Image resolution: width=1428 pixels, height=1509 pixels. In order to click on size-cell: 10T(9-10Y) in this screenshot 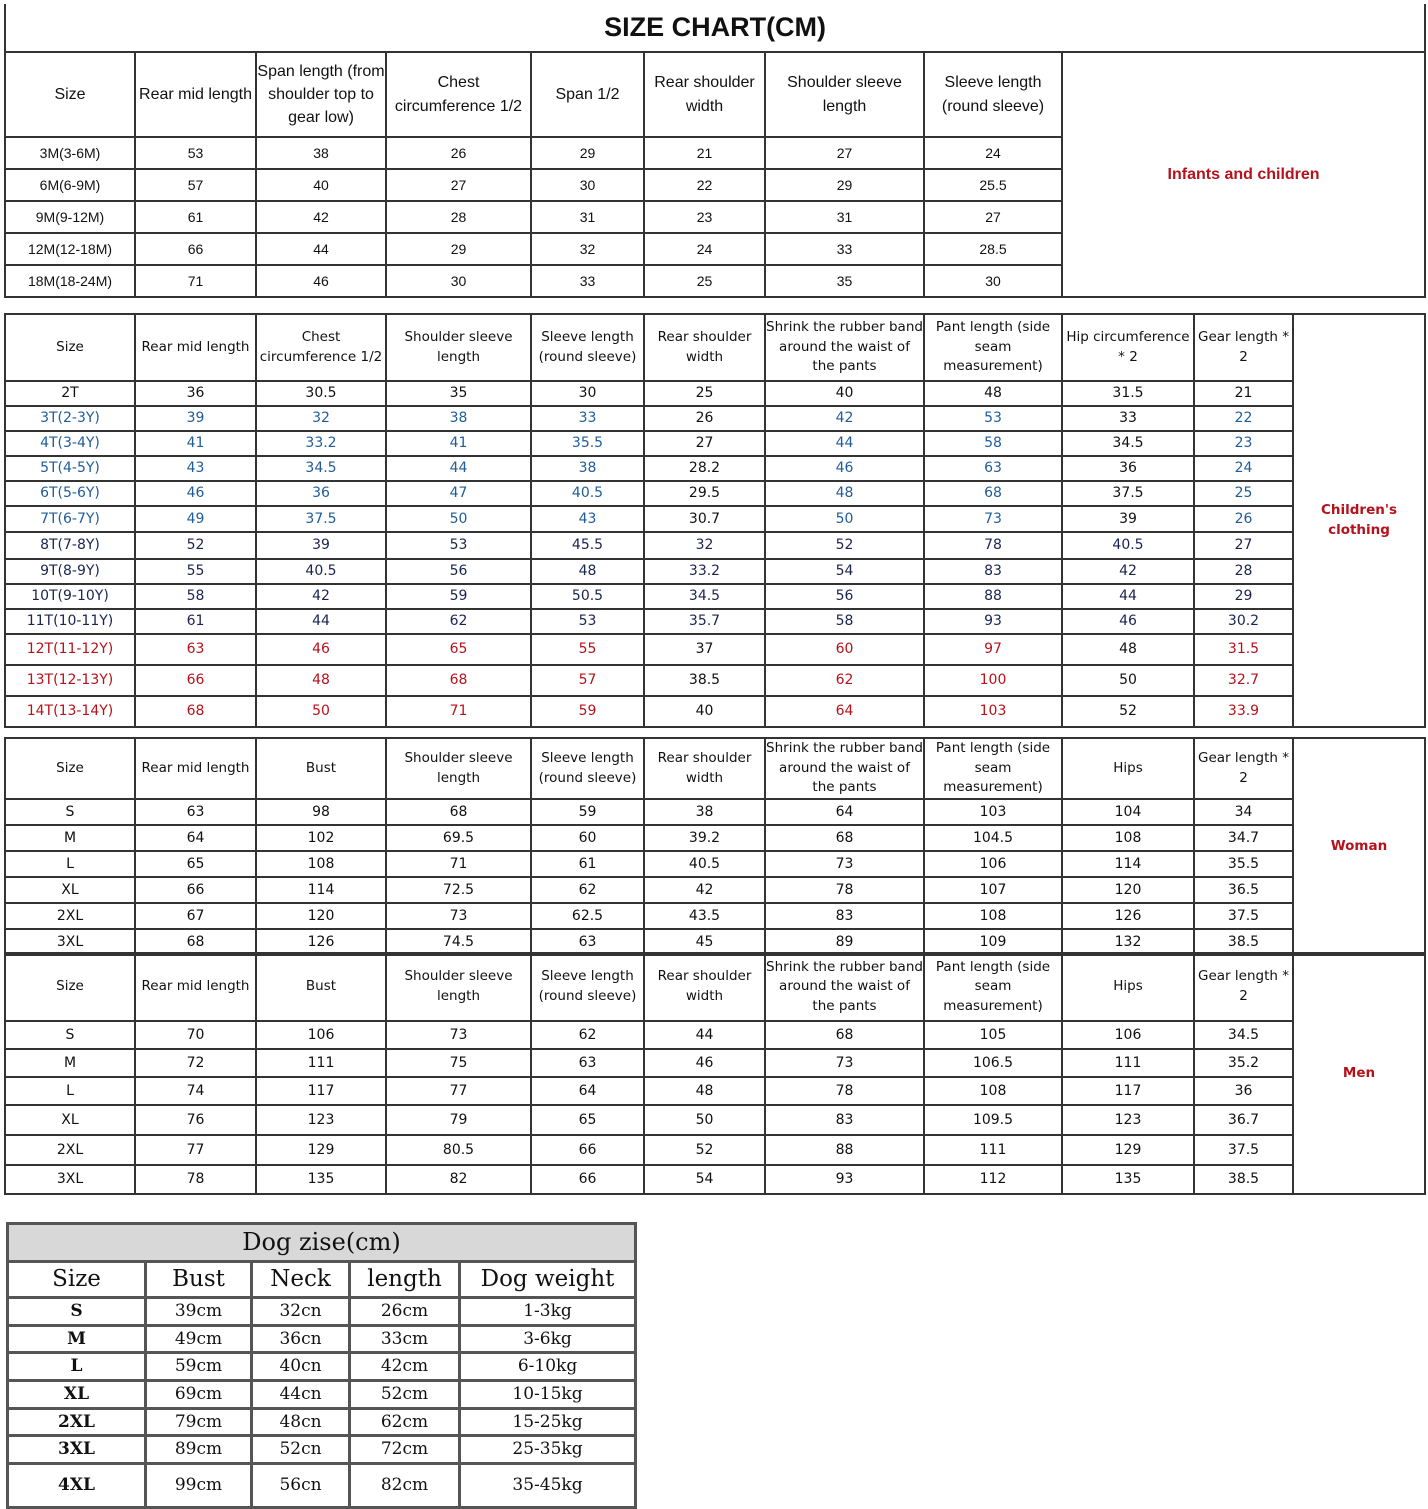, I will do `click(70, 596)`.